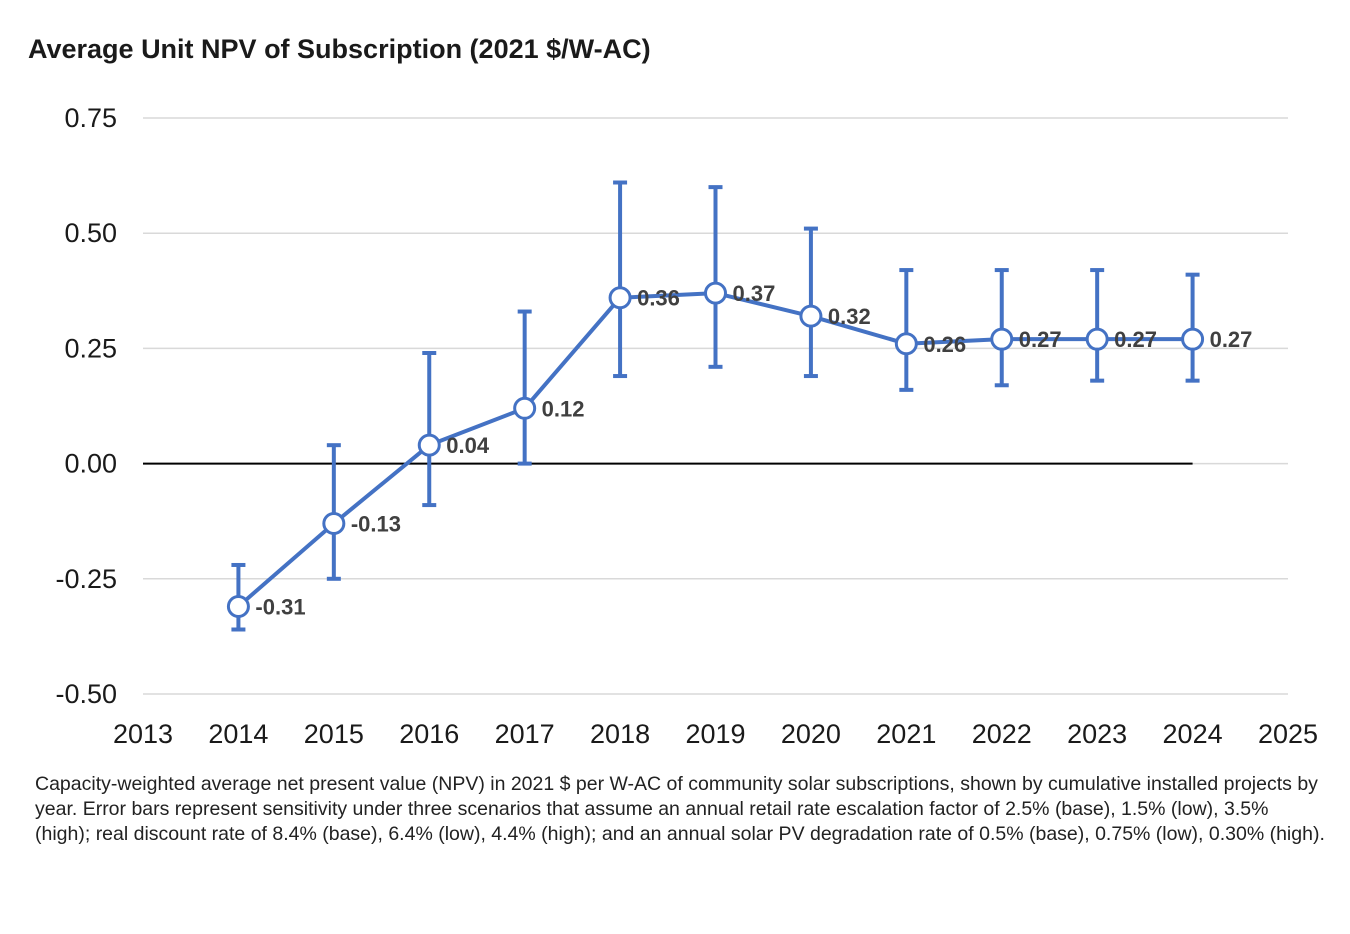 Image resolution: width=1350 pixels, height=934 pixels. Describe the element at coordinates (525, 734) in the screenshot. I see `x-tick-label: 2017` at that location.